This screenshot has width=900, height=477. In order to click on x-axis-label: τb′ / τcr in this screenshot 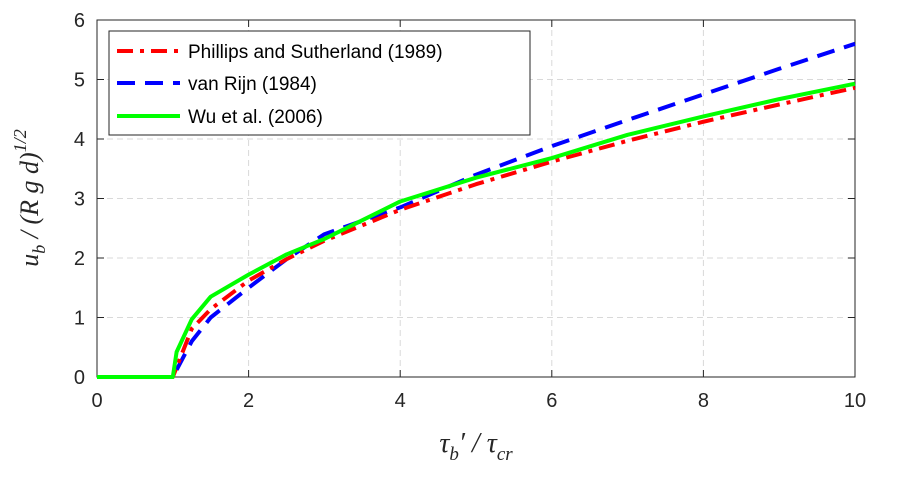, I will do `click(476, 446)`.